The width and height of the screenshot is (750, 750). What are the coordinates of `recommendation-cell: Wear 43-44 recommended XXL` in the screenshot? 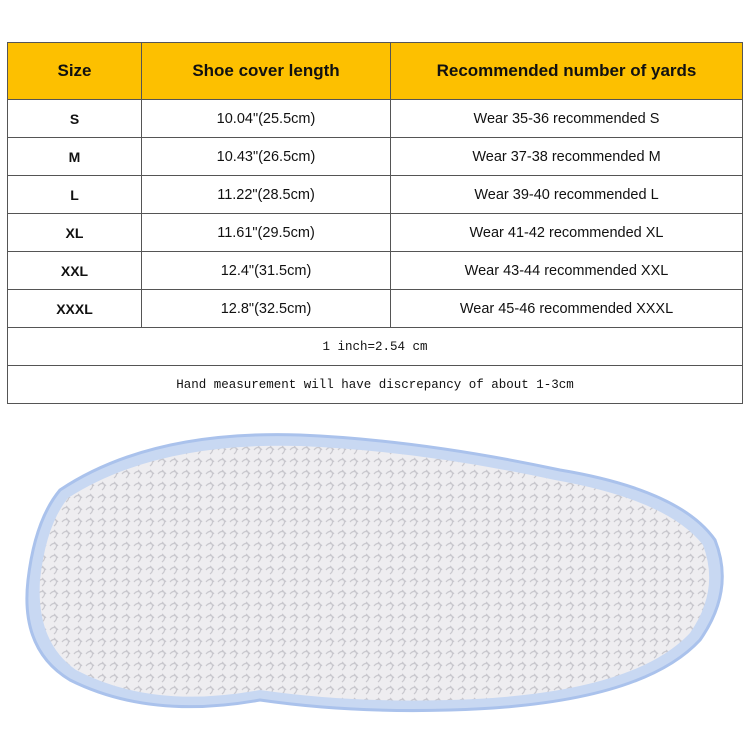 It's located at (566, 270).